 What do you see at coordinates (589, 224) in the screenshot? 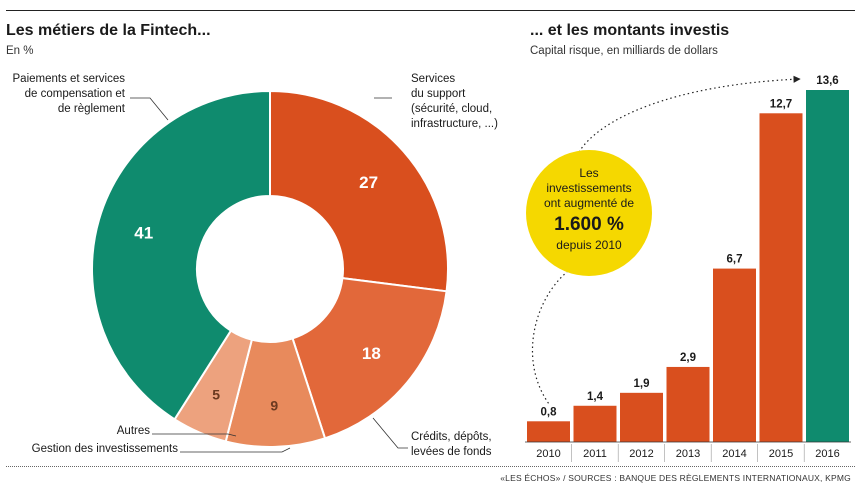
I see `callout-text: 1.600 %` at bounding box center [589, 224].